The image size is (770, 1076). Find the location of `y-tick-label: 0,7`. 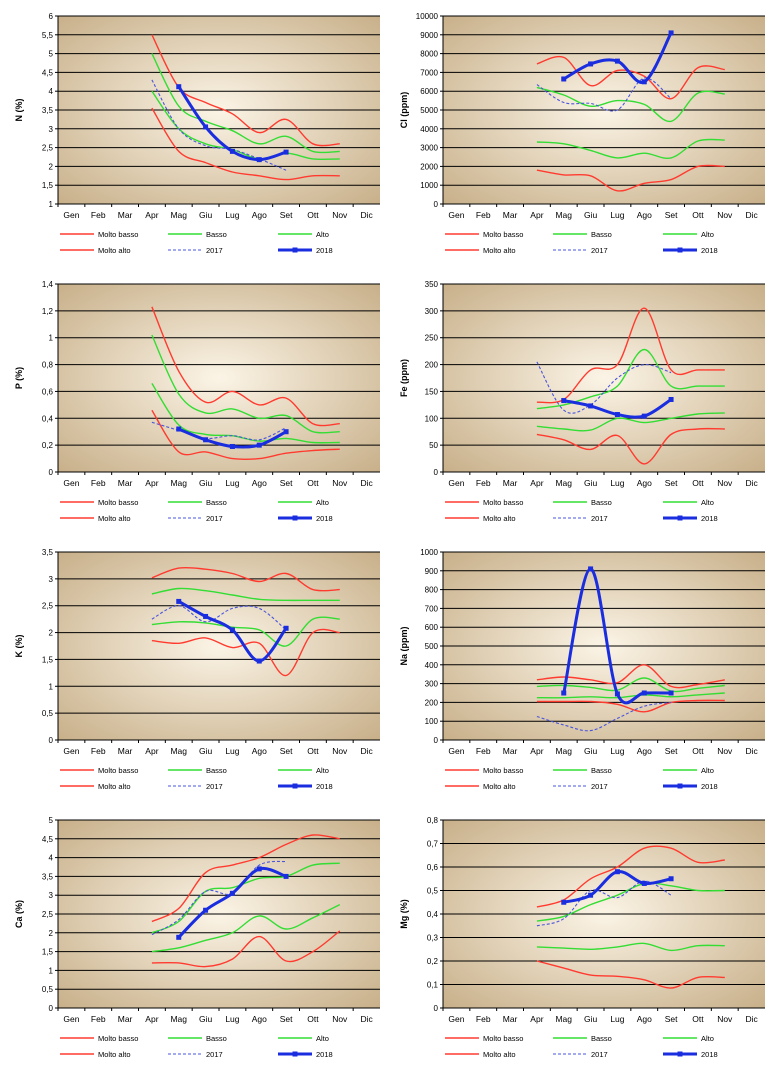

y-tick-label: 0,7 is located at coordinates (433, 844).